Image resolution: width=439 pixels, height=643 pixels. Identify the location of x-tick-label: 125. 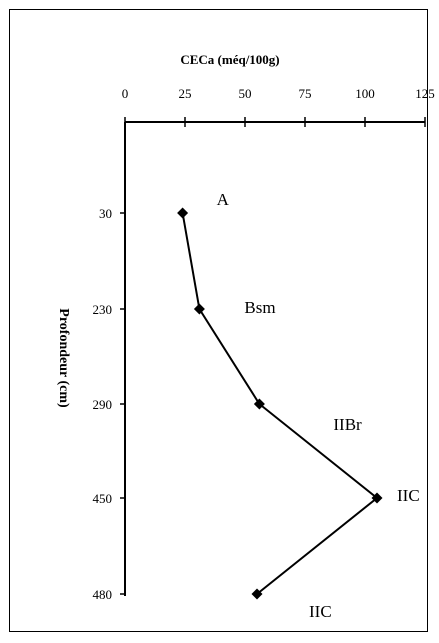
(425, 93).